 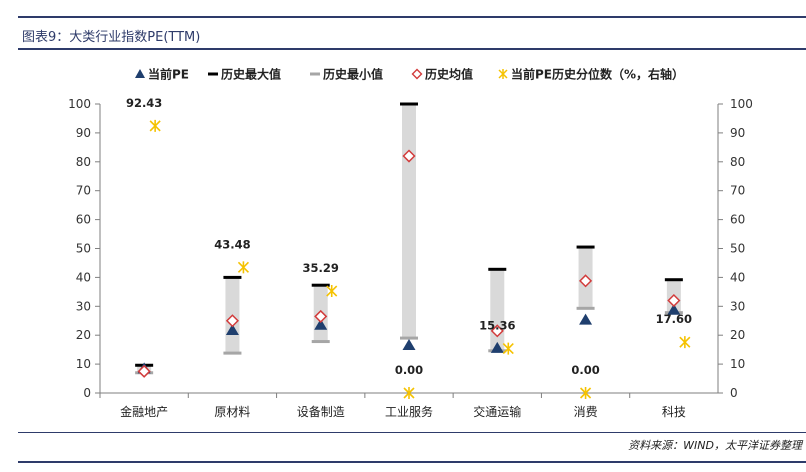 What do you see at coordinates (144, 103) in the screenshot?
I see `percentile-data-label: 92.43` at bounding box center [144, 103].